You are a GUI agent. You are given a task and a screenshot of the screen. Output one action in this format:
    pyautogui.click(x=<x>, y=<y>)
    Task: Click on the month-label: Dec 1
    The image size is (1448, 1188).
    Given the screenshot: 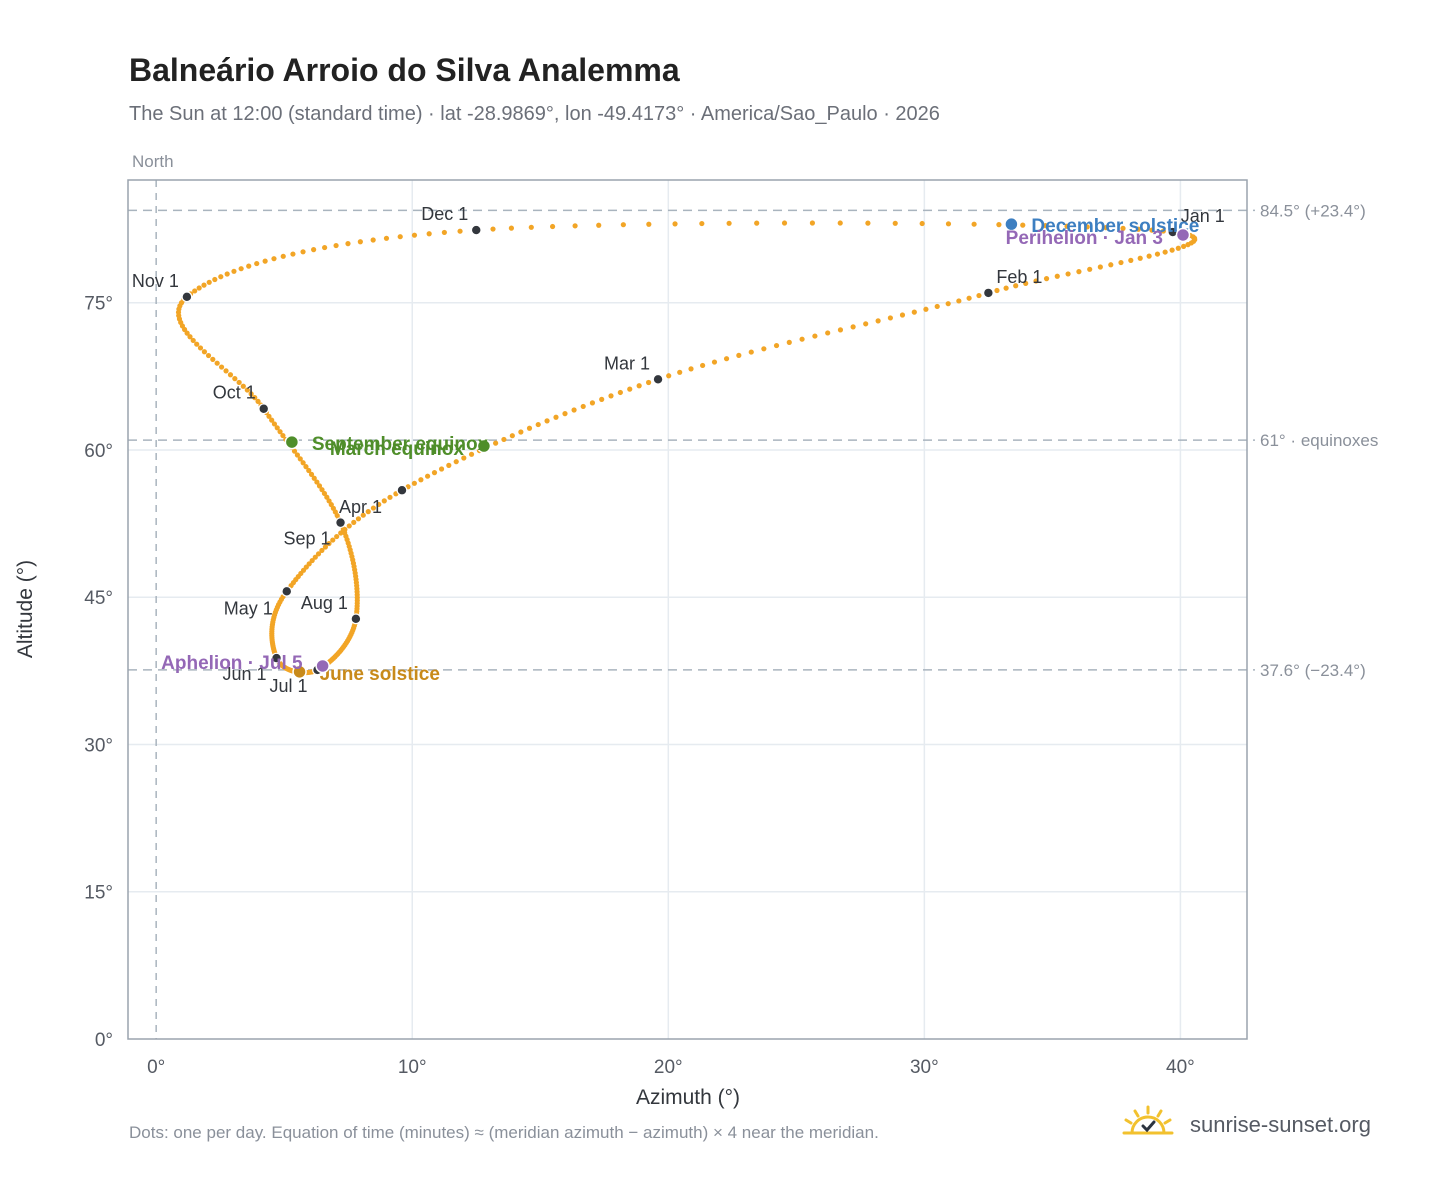 What is the action you would take?
    pyautogui.click(x=444, y=214)
    